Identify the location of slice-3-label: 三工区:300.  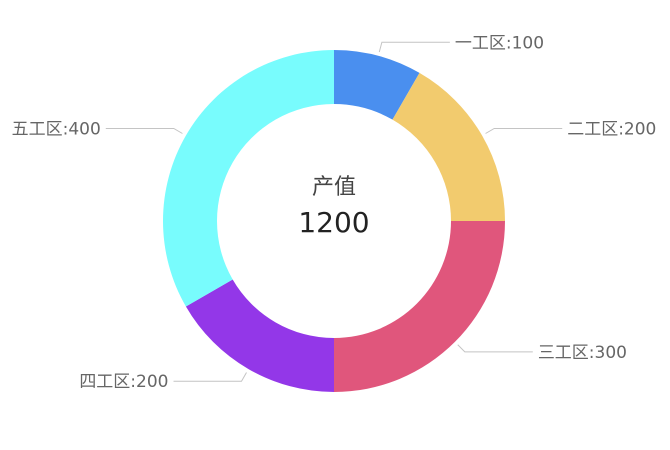
(582, 353).